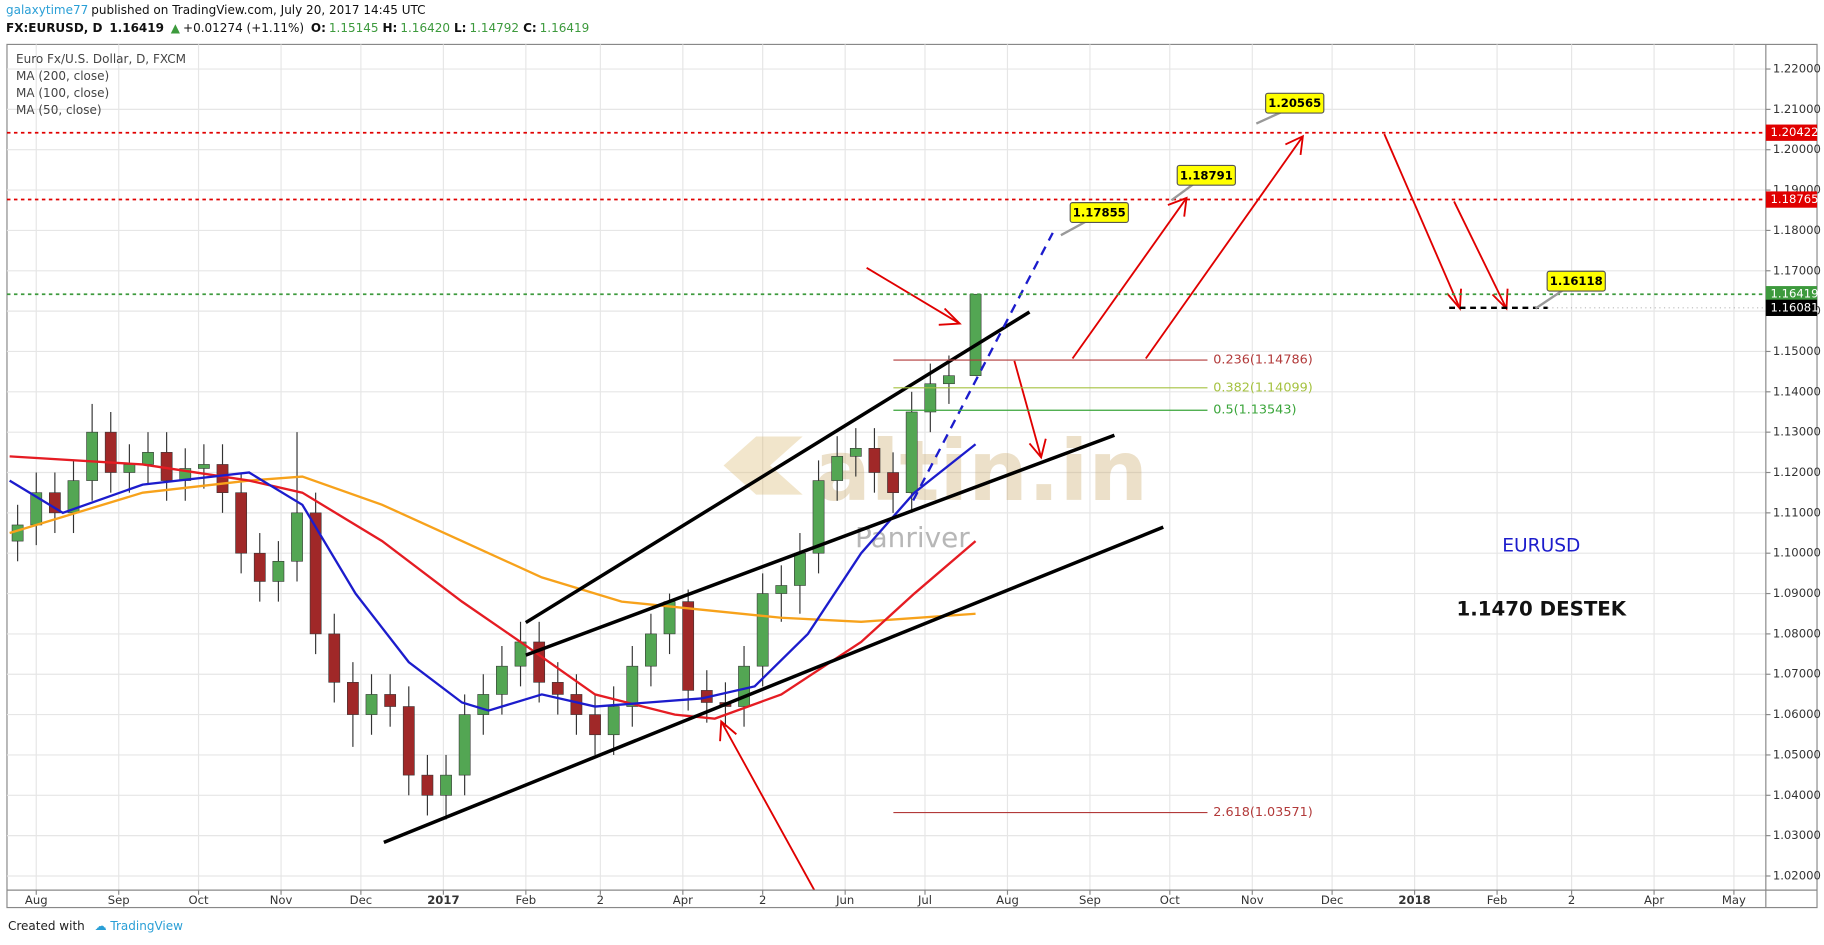 Image resolution: width=1824 pixels, height=945 pixels. What do you see at coordinates (1797, 553) in the screenshot?
I see `y-tick-label: 1.10000` at bounding box center [1797, 553].